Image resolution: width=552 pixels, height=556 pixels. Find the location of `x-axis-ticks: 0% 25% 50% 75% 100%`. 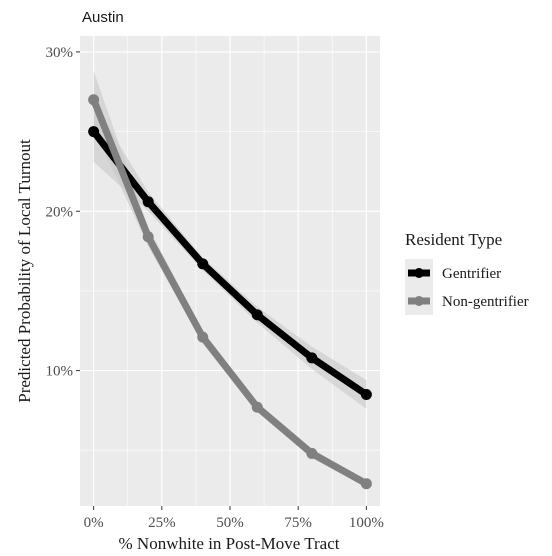

x-axis-ticks: 0% 25% 50% 75% 100% is located at coordinates (234, 518).